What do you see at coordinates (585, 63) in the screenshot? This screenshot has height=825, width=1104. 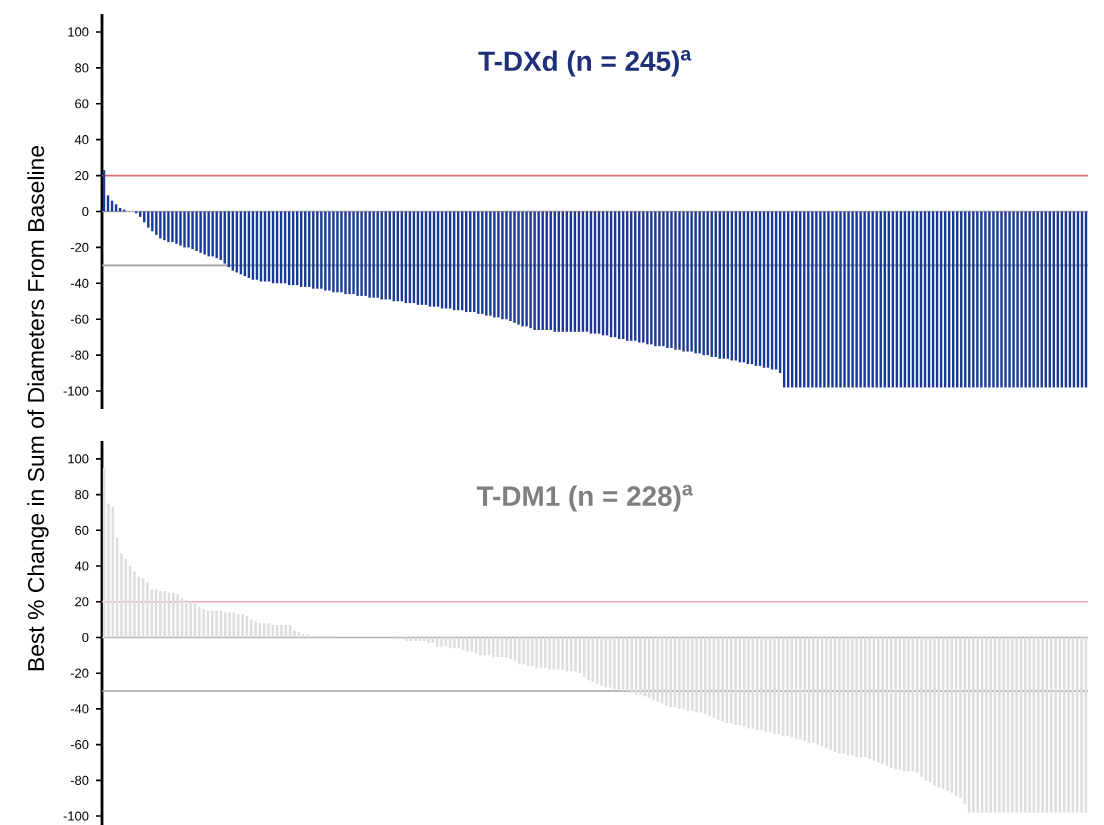 I see `text: T-DXd (n = 245)$^{a}$` at bounding box center [585, 63].